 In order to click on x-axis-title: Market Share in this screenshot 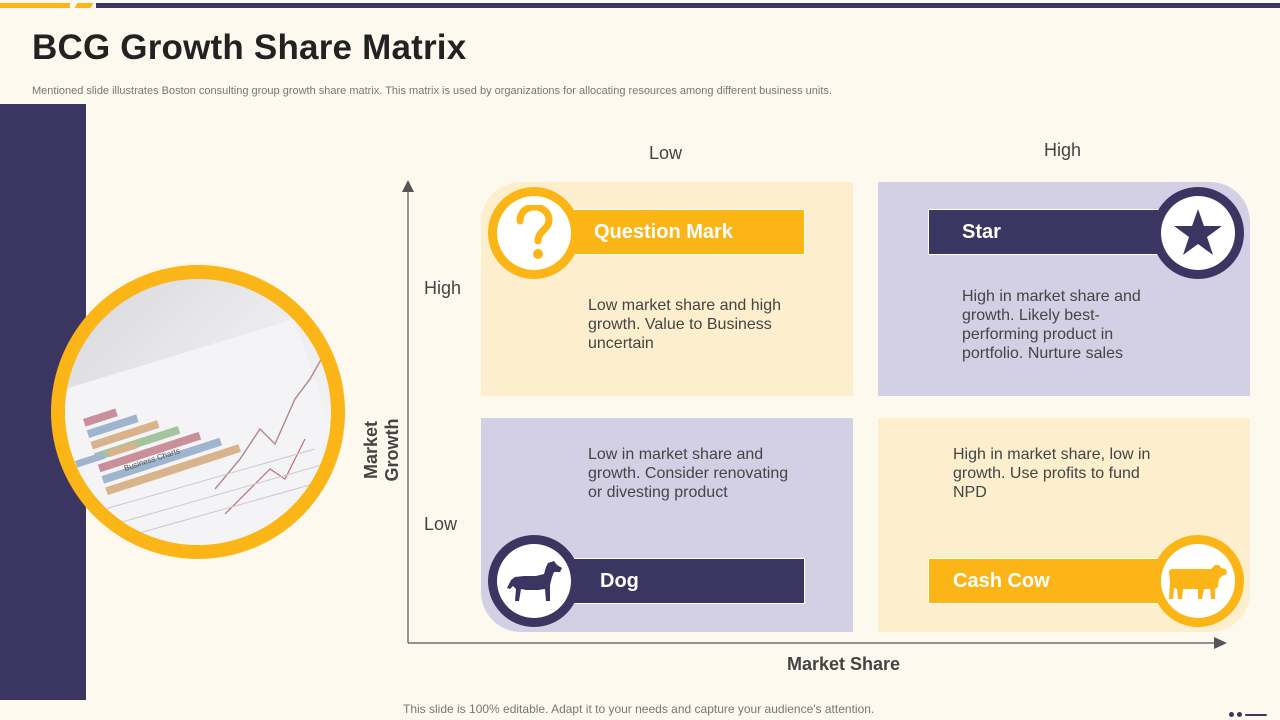, I will do `click(844, 664)`.